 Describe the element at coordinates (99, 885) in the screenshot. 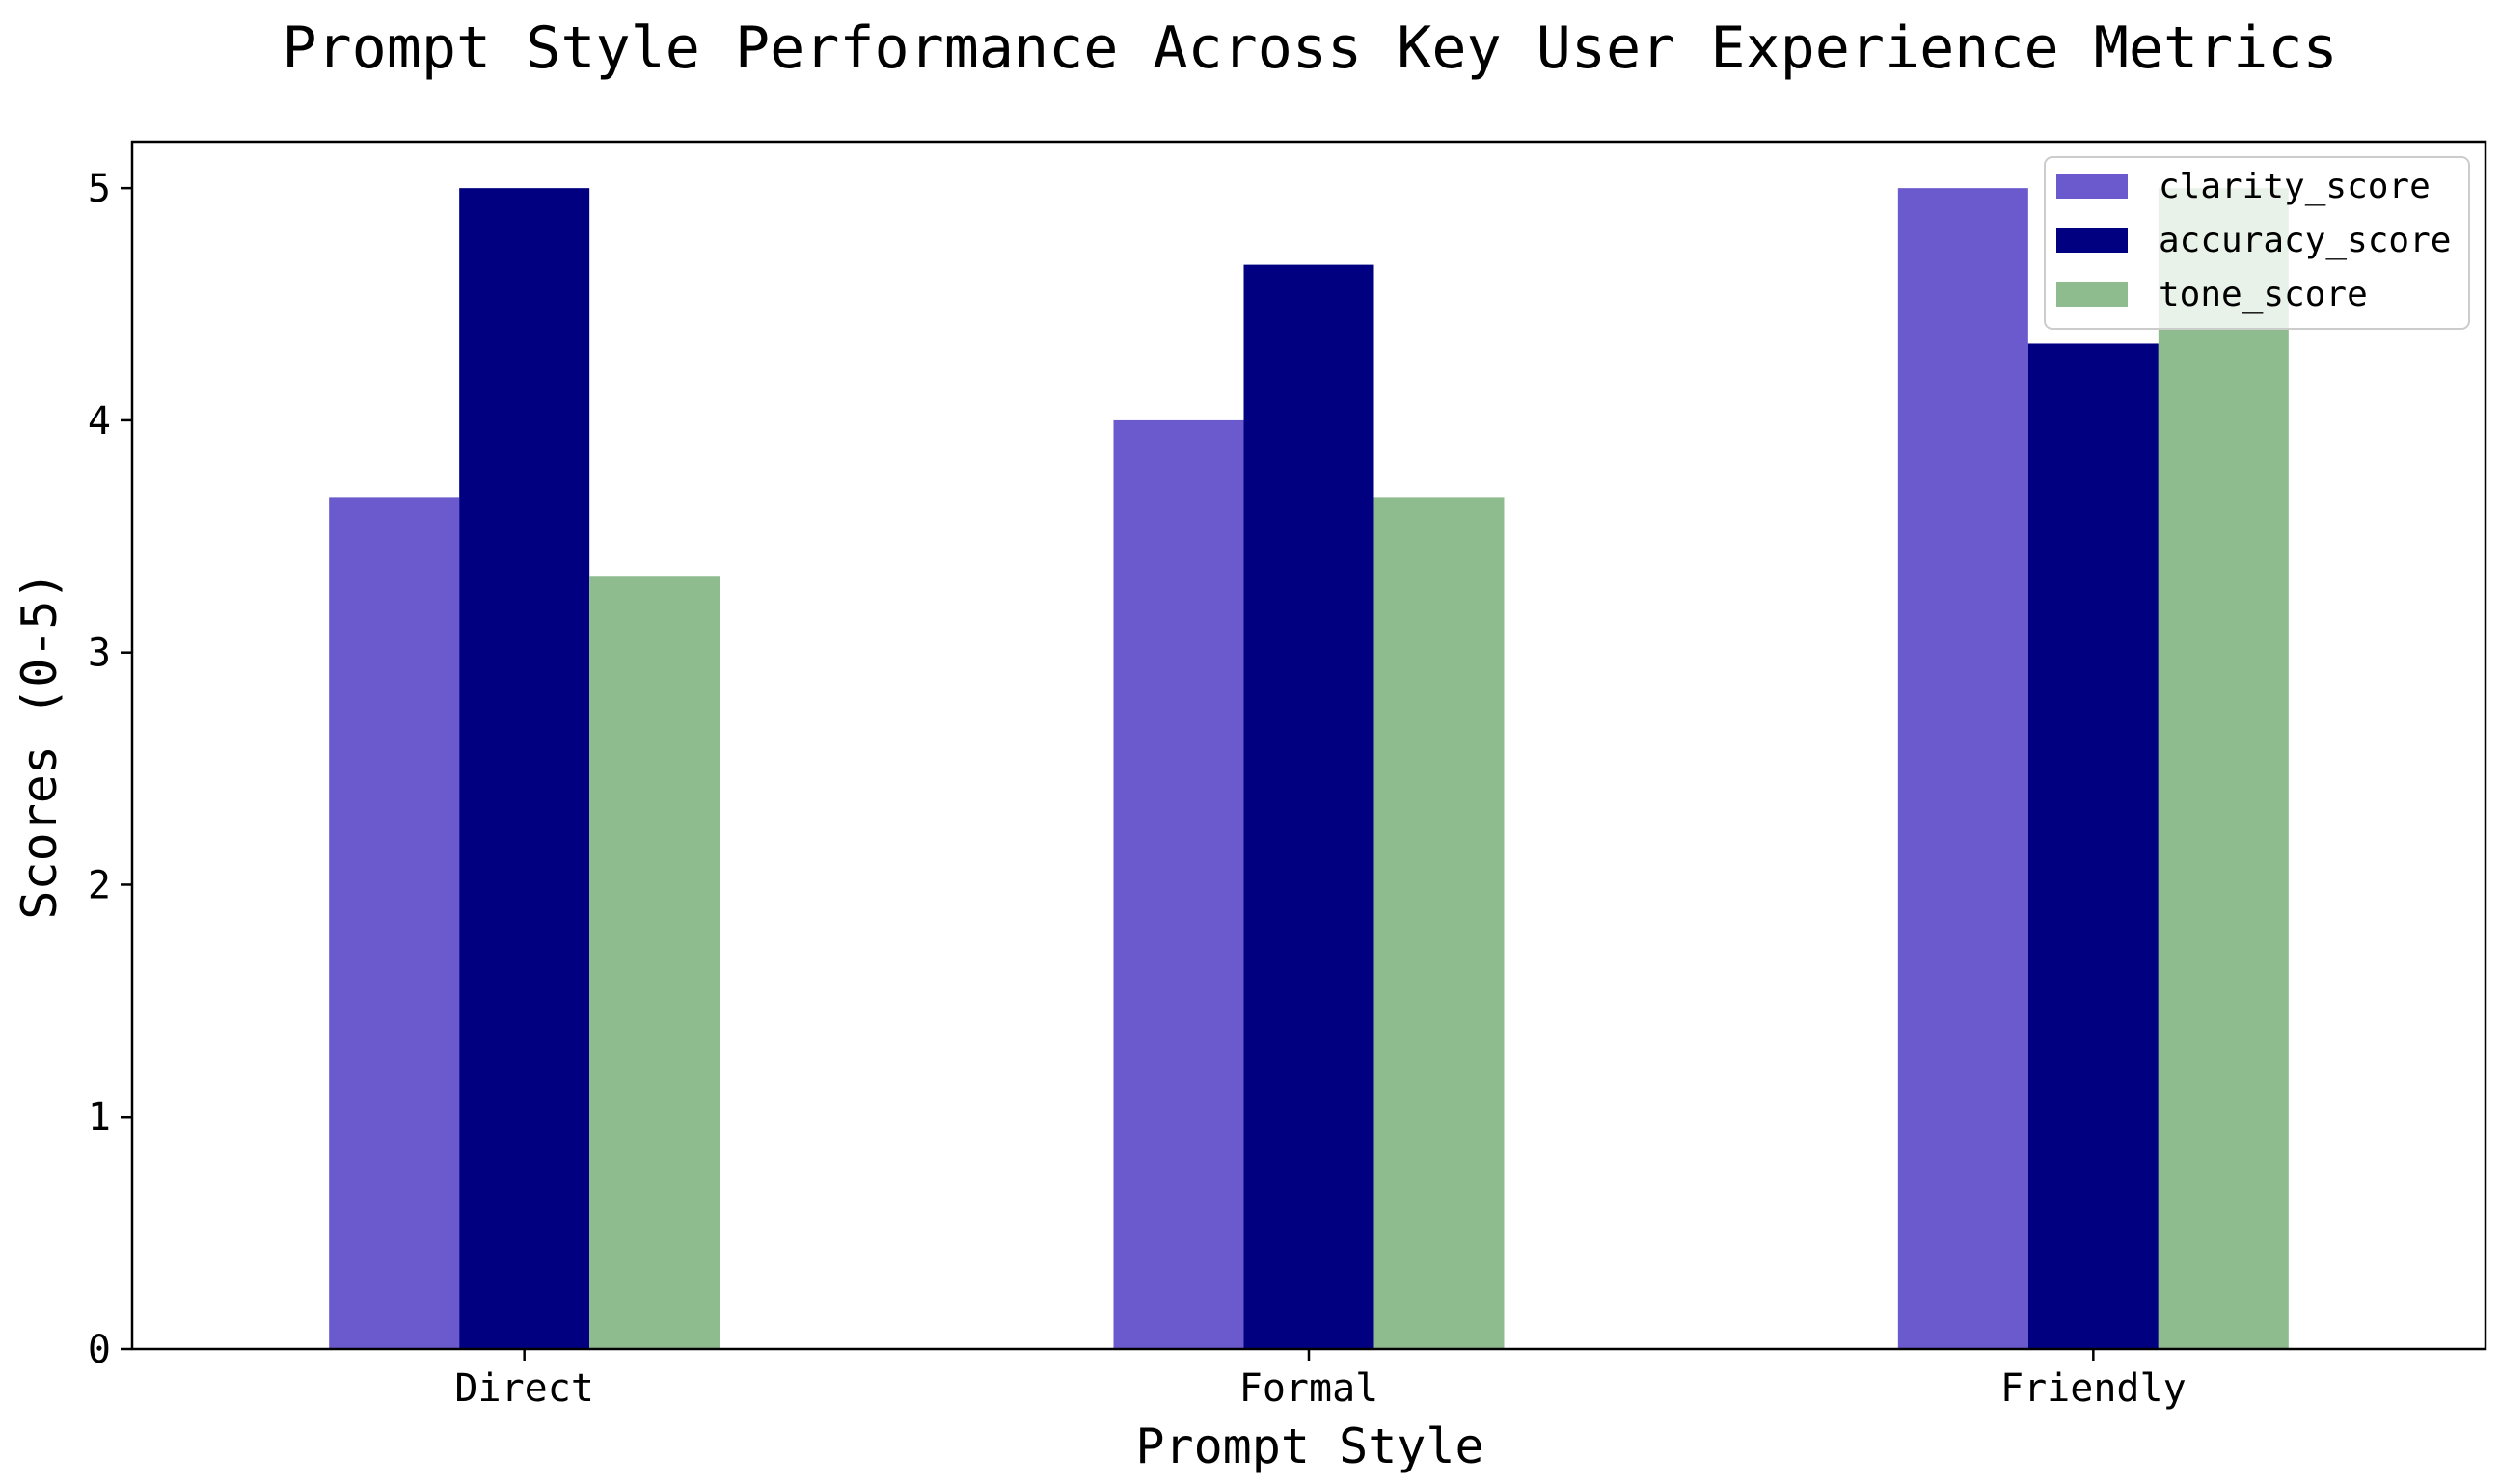

I see `y-tick-label: 2` at that location.